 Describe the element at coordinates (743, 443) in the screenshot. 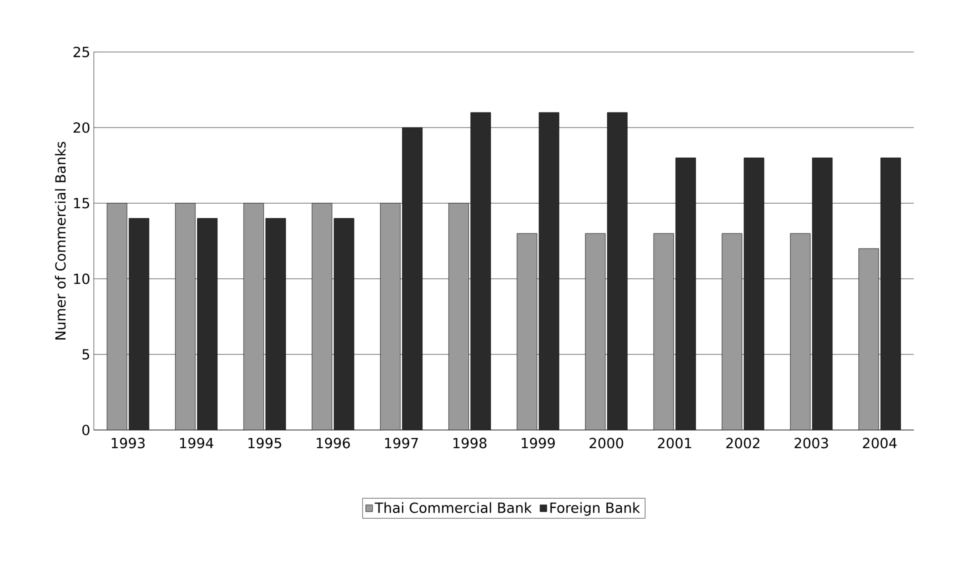

I see `x-tick-label: 2002` at that location.